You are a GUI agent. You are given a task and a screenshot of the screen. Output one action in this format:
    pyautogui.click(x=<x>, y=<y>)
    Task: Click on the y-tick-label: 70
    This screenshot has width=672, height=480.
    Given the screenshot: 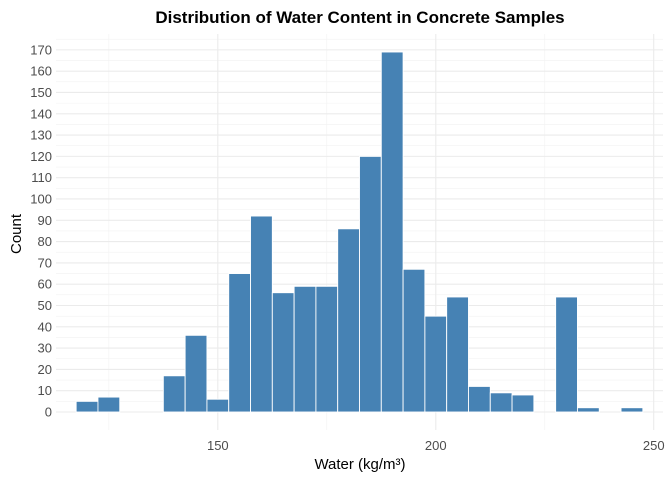 What is the action you would take?
    pyautogui.click(x=45, y=262)
    